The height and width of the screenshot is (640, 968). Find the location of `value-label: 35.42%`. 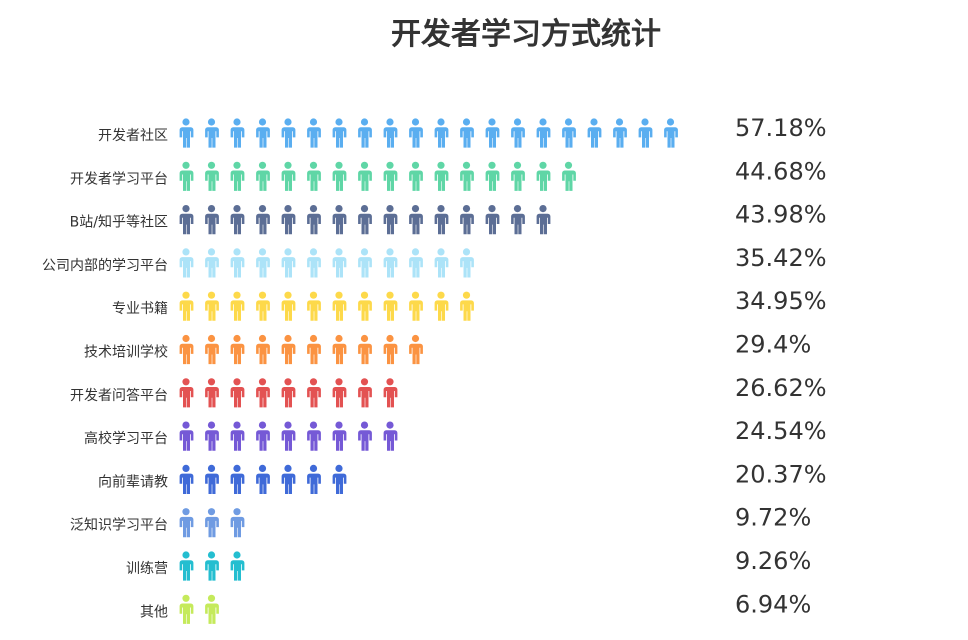

value-label: 35.42% is located at coordinates (781, 258).